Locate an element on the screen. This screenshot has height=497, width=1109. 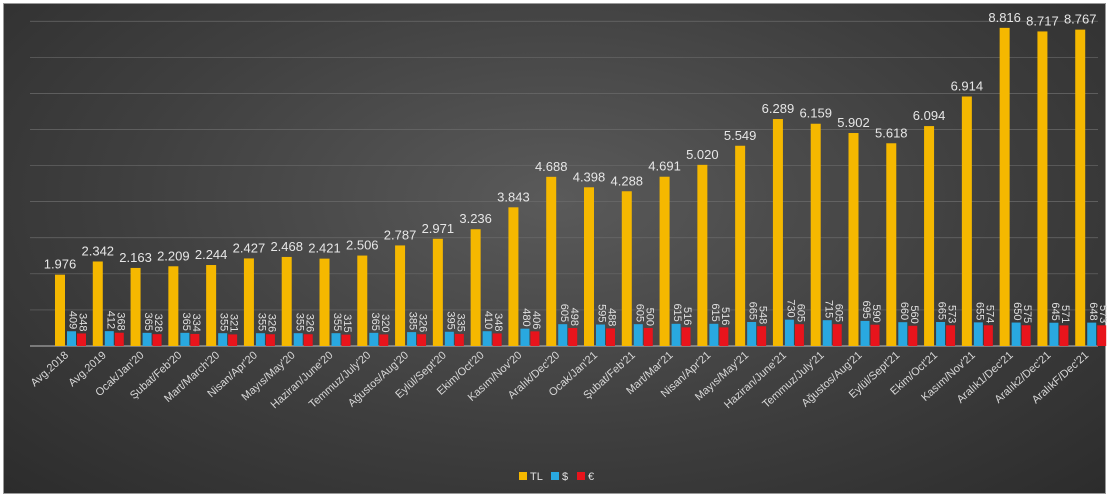
legend-swatch is located at coordinates (581, 476).